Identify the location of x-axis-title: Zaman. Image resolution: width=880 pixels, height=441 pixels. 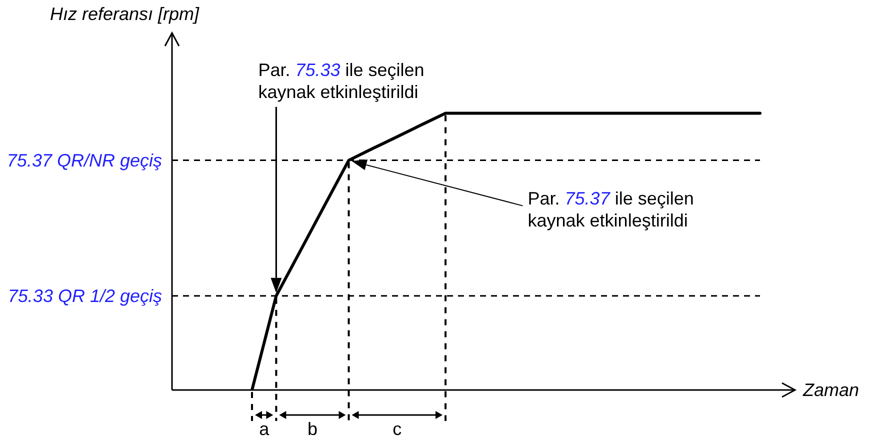
(831, 390).